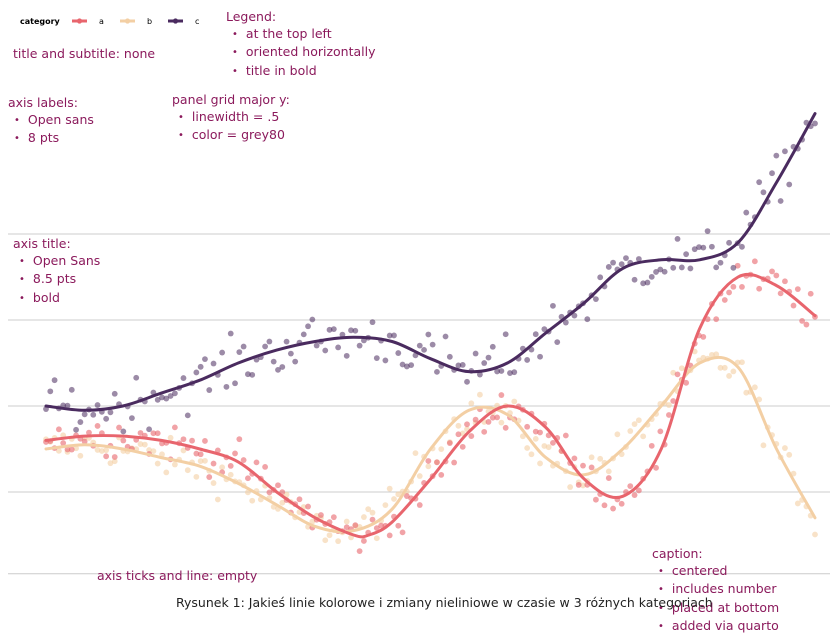  What do you see at coordinates (197, 21) in the screenshot?
I see `legend-label: c` at bounding box center [197, 21].